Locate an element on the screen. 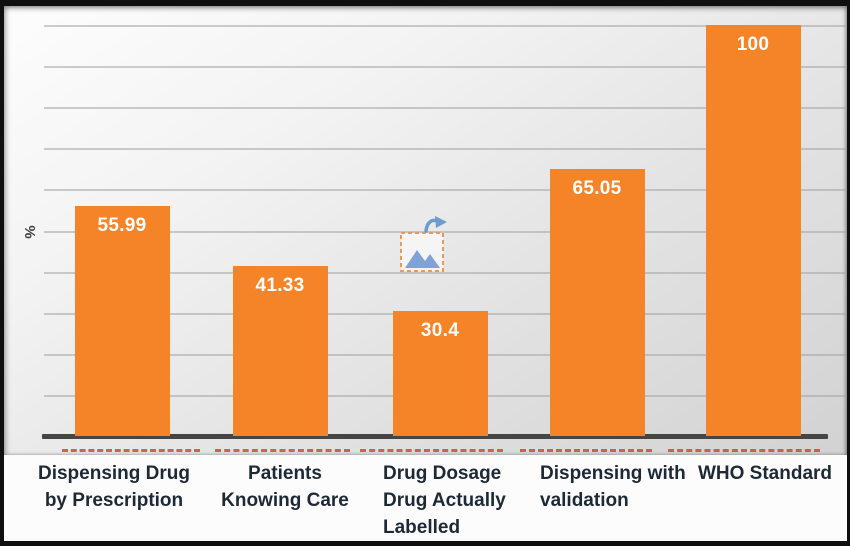  image-placeholder-svg is located at coordinates (423, 244).